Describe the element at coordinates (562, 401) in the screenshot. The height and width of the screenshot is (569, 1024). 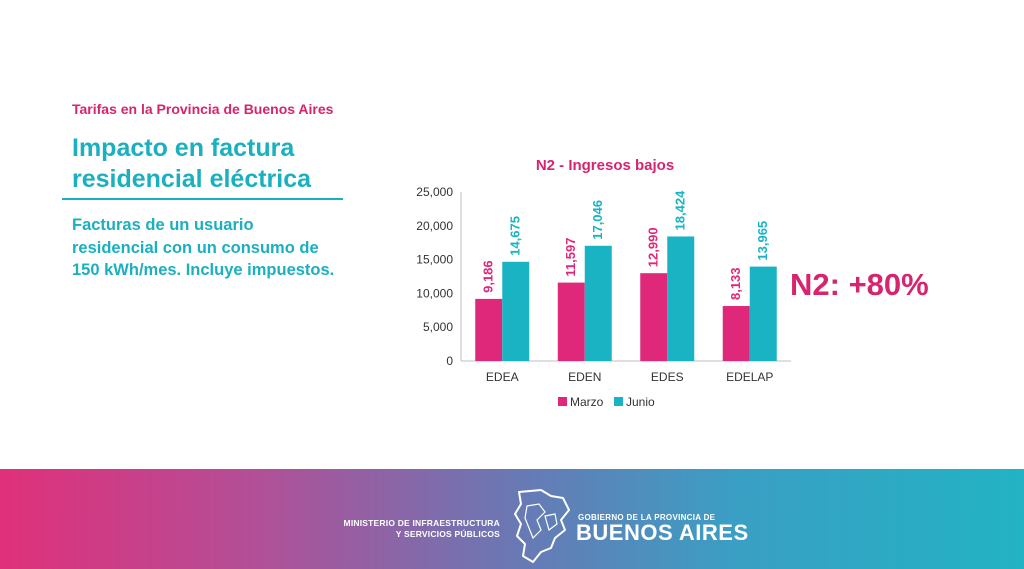
I see `legend-swatch-marzo` at that location.